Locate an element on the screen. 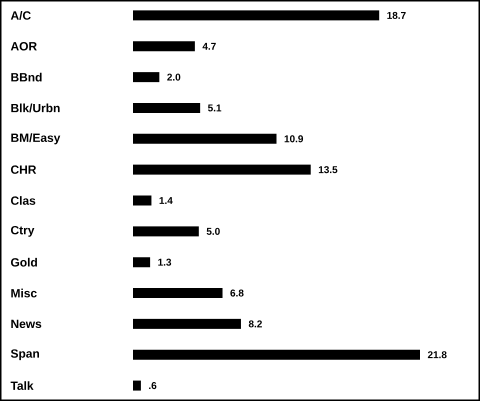  data-label: 5.0 is located at coordinates (213, 231).